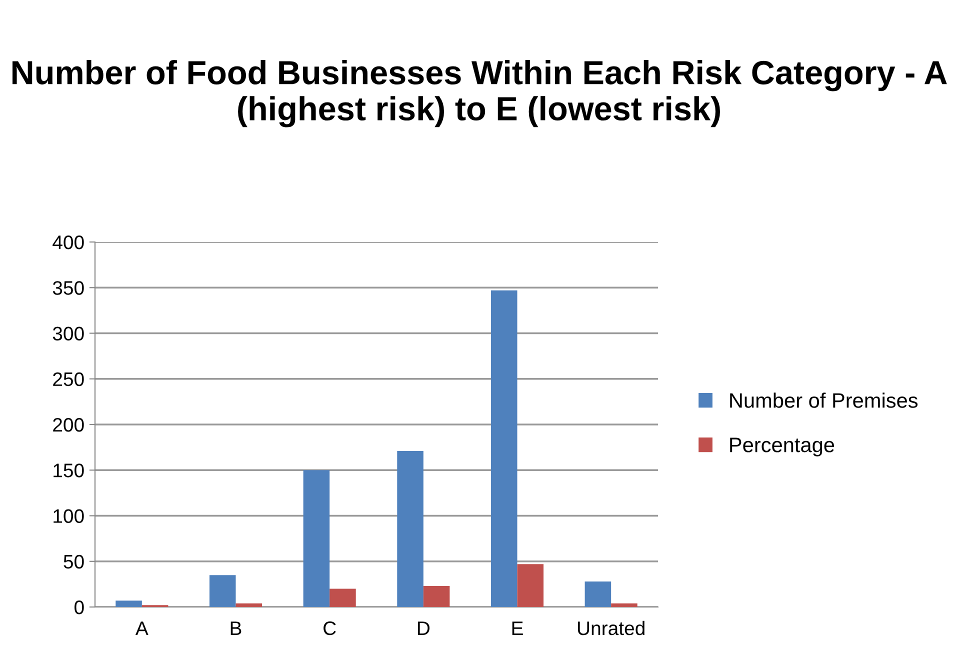 This screenshot has width=958, height=669. I want to click on x-tick-label: D, so click(424, 628).